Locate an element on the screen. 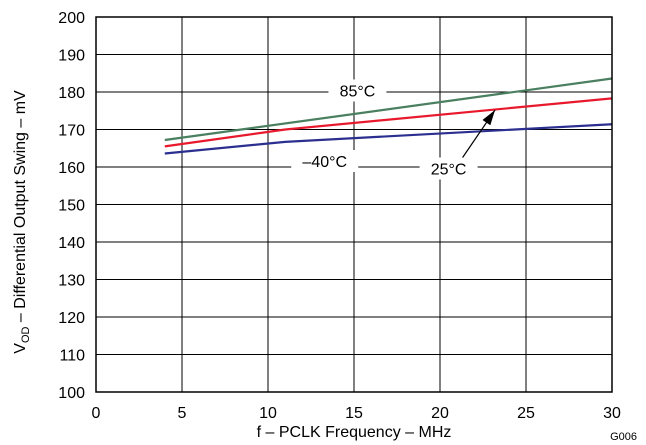  y-tick-label: 160 is located at coordinates (71, 168).